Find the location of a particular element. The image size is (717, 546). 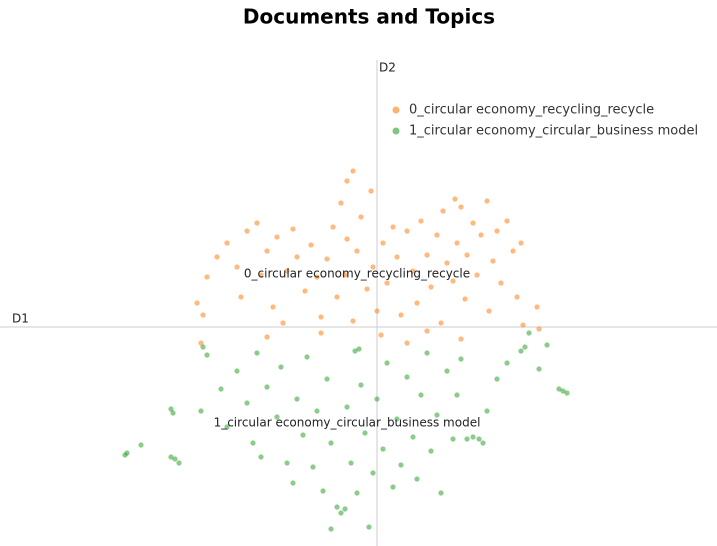

chart-title: Documents and Topics is located at coordinates (369, 17).